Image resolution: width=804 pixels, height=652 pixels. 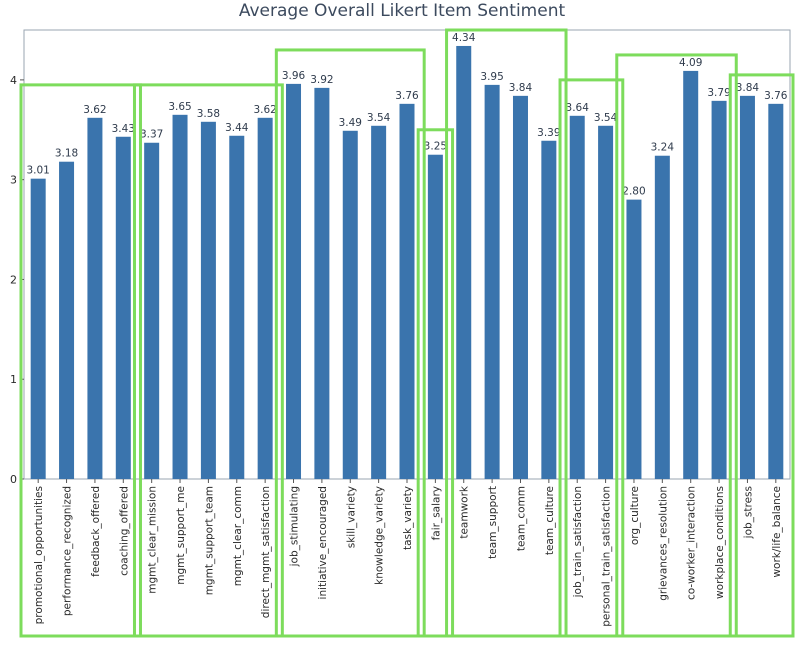 I want to click on x-tick-label: initiative_encouraged, so click(x=323, y=542).